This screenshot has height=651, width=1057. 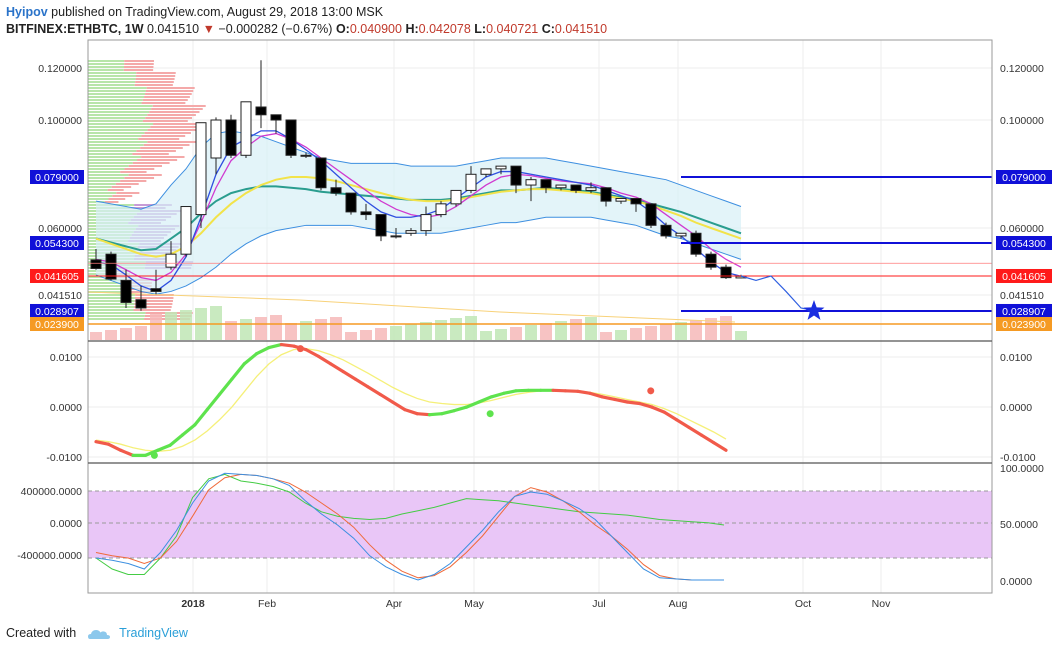 I want to click on macd-tick-label-left: 0.0000, so click(x=66, y=408).